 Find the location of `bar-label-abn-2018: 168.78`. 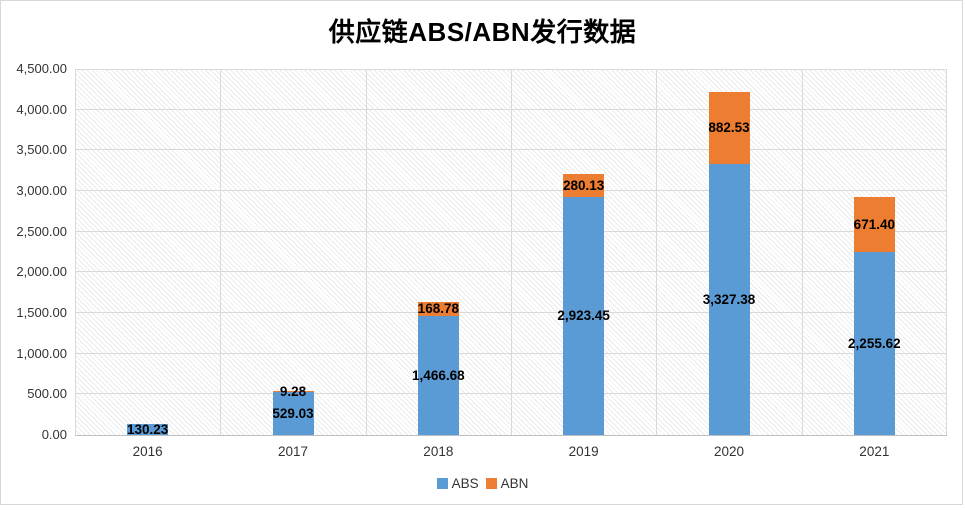

bar-label-abn-2018: 168.78 is located at coordinates (438, 308).